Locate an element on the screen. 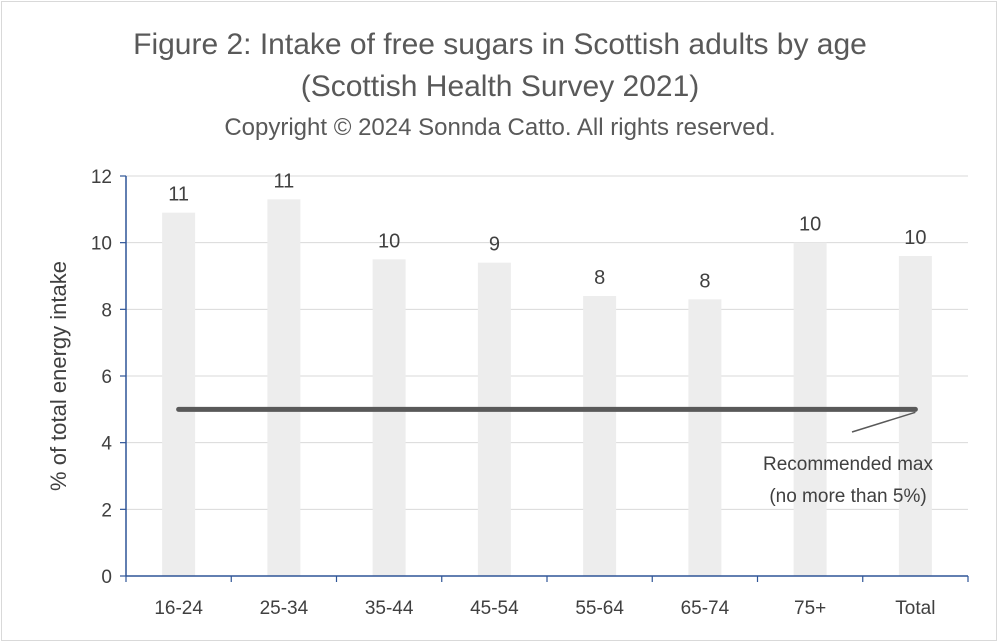 This screenshot has height=644, width=1000. y-tick-label: 0 is located at coordinates (106, 577).